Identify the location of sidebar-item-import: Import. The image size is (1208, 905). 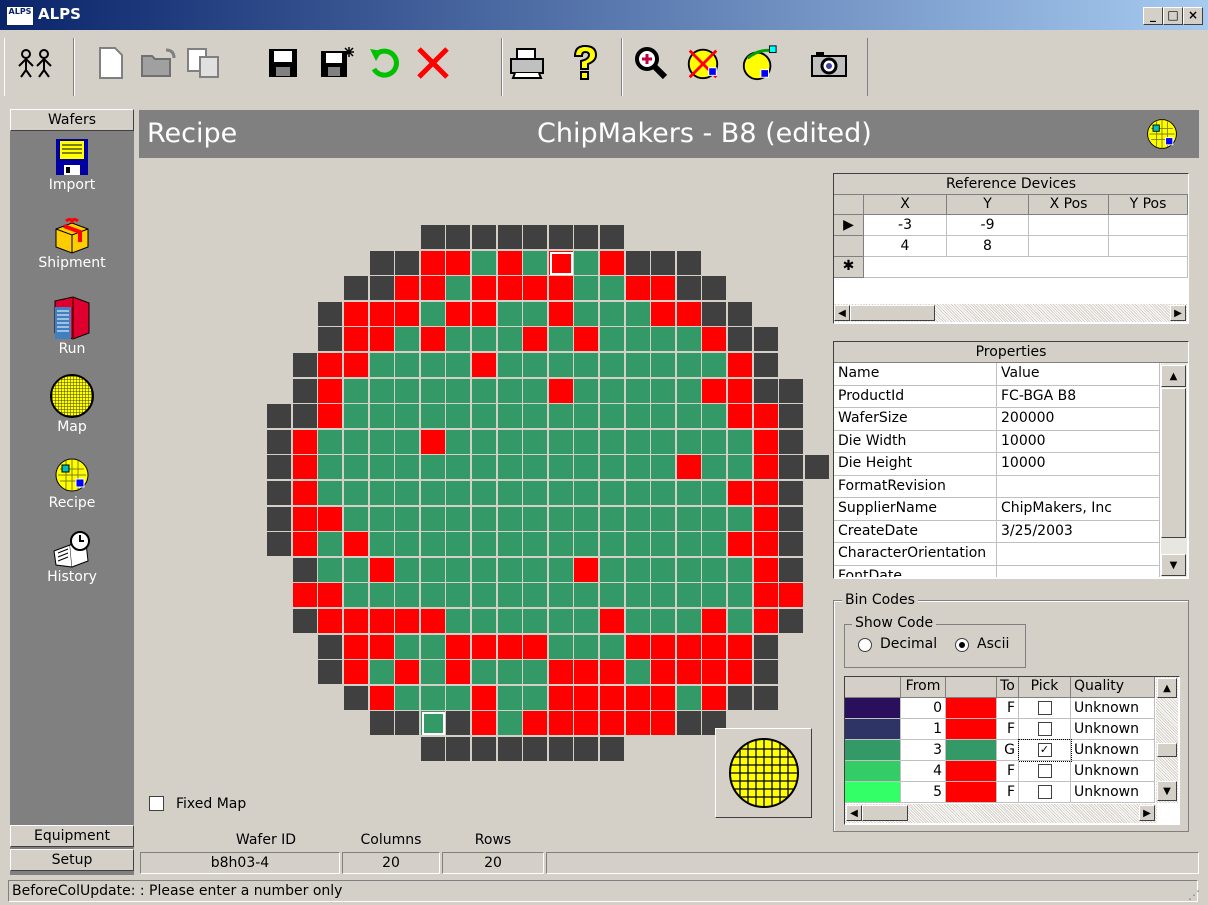
(72, 165).